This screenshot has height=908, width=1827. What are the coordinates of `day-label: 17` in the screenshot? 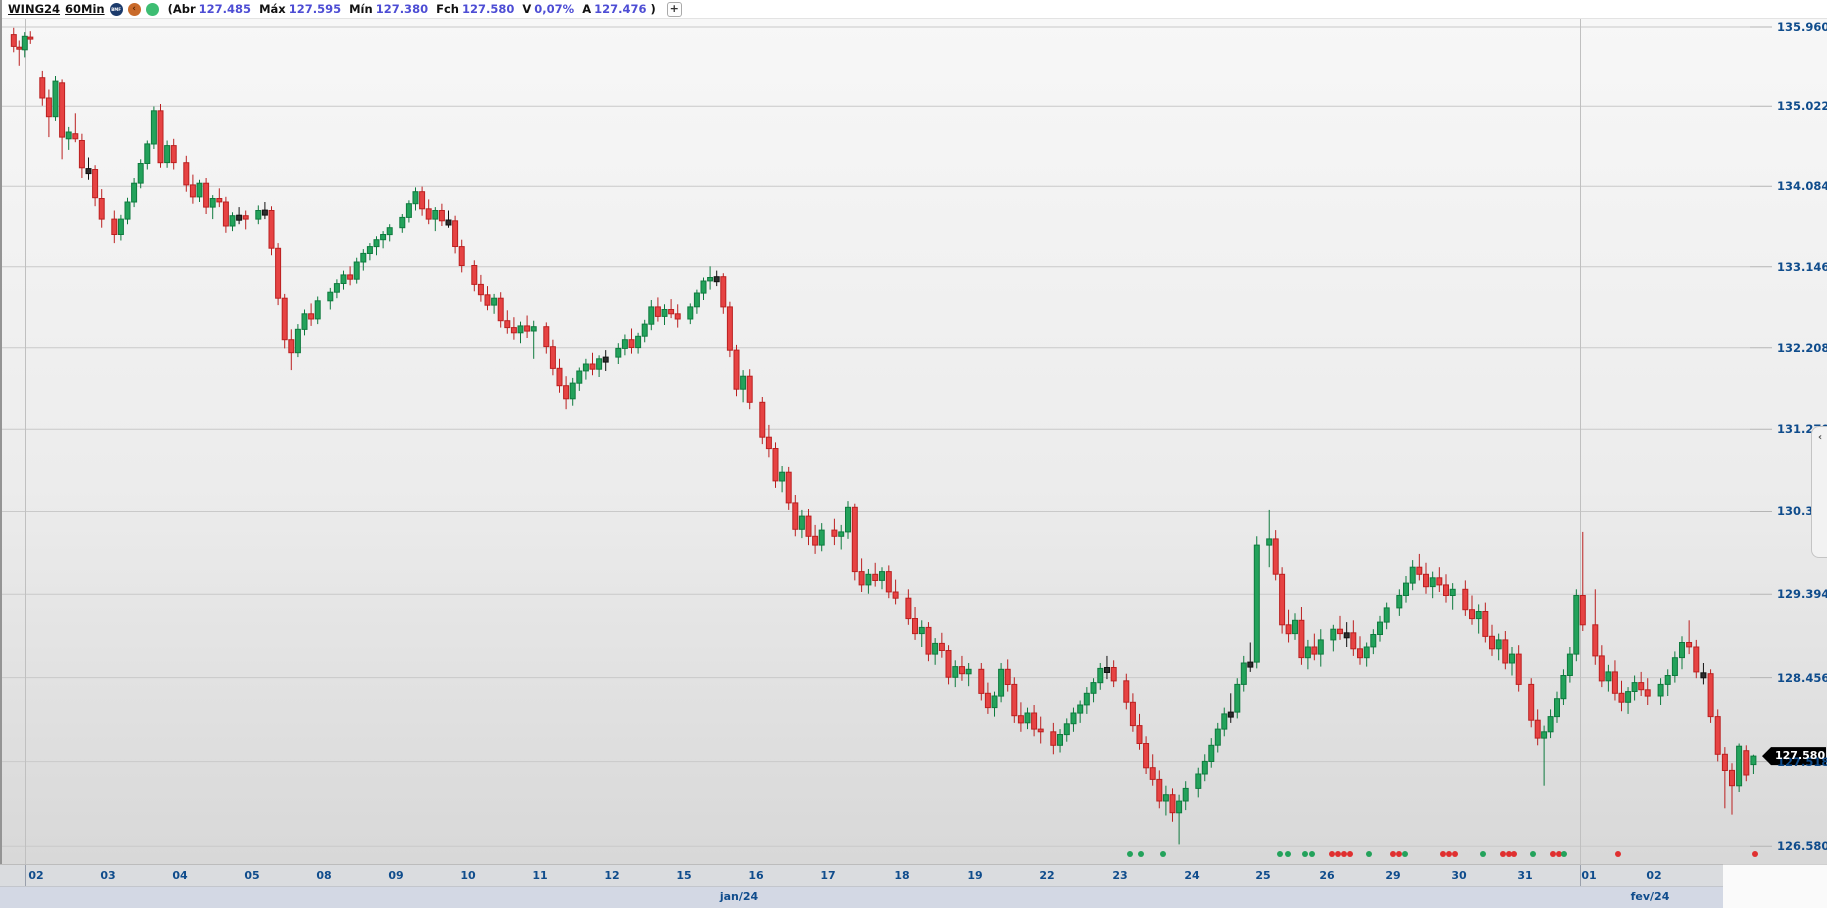 It's located at (828, 875).